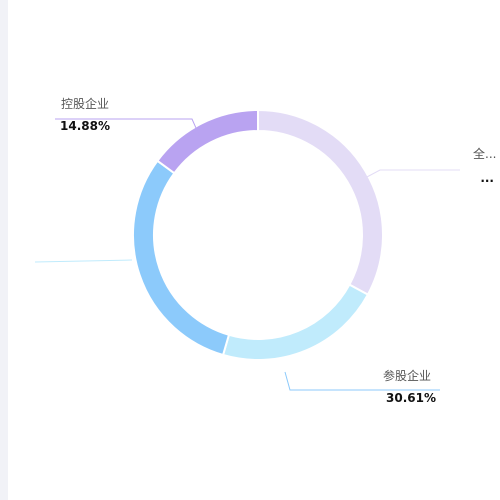 This screenshot has width=500, height=500. I want to click on value-label: 14.88%, so click(85, 126).